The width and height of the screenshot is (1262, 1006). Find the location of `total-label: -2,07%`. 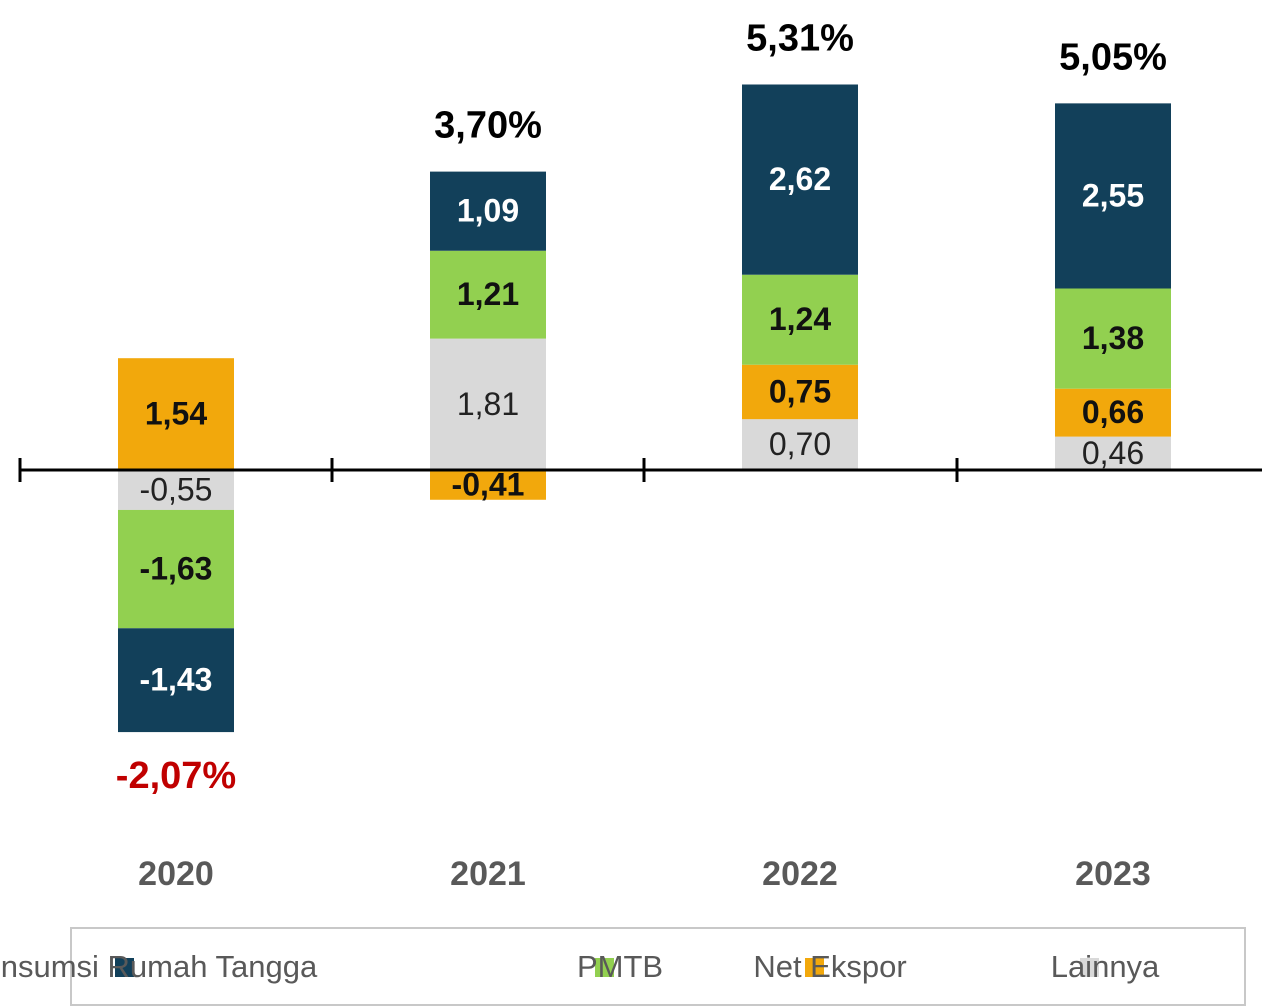

total-label: -2,07% is located at coordinates (176, 776).